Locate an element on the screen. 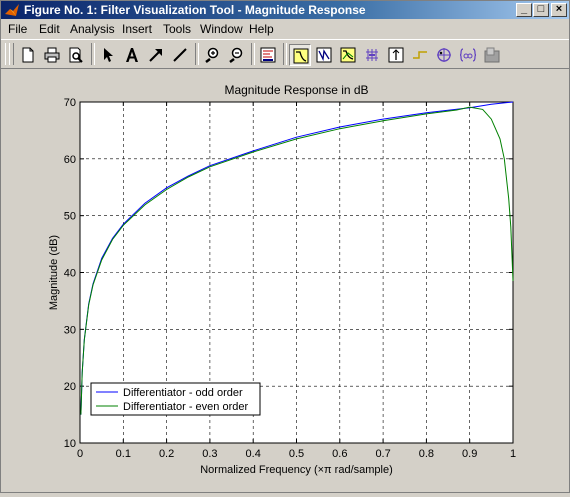 This screenshot has height=497, width=570. phase-response-icon is located at coordinates (324, 55).